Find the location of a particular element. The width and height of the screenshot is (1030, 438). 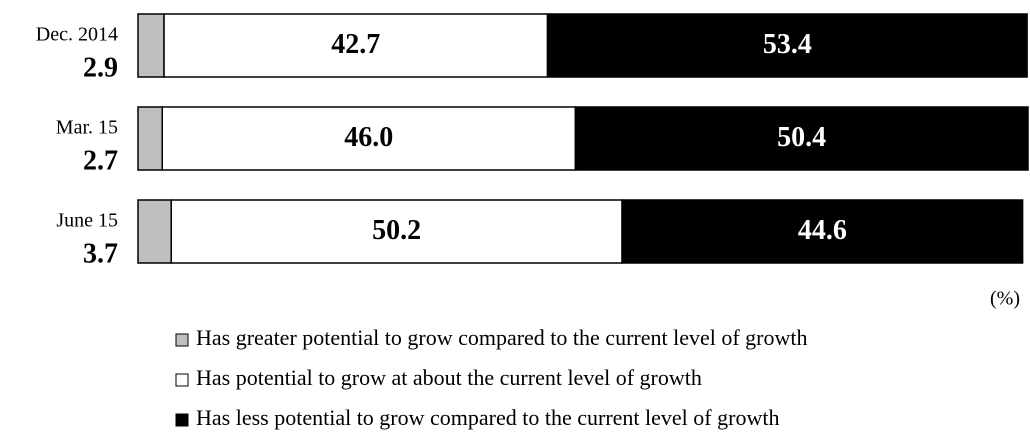

left-value-label: 2.7 is located at coordinates (100, 160).